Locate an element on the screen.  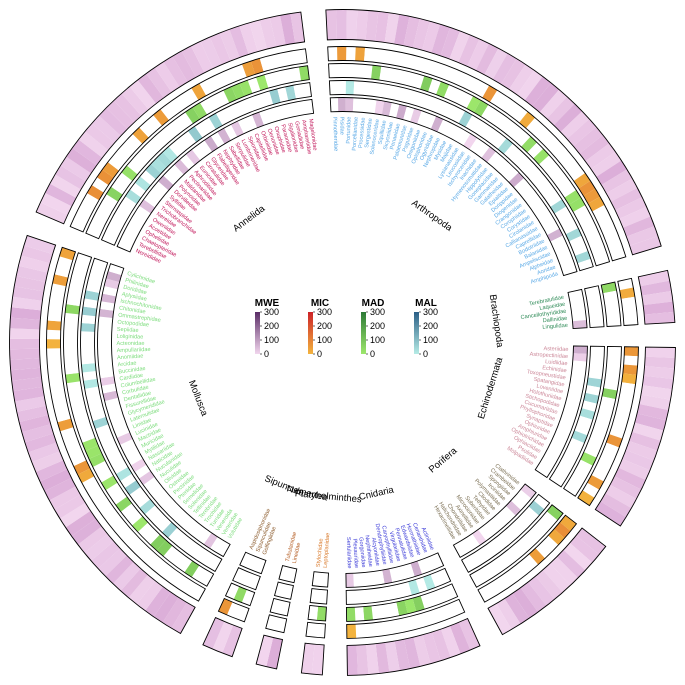
family-label: Solenoceridae is located at coordinates (374, 137).